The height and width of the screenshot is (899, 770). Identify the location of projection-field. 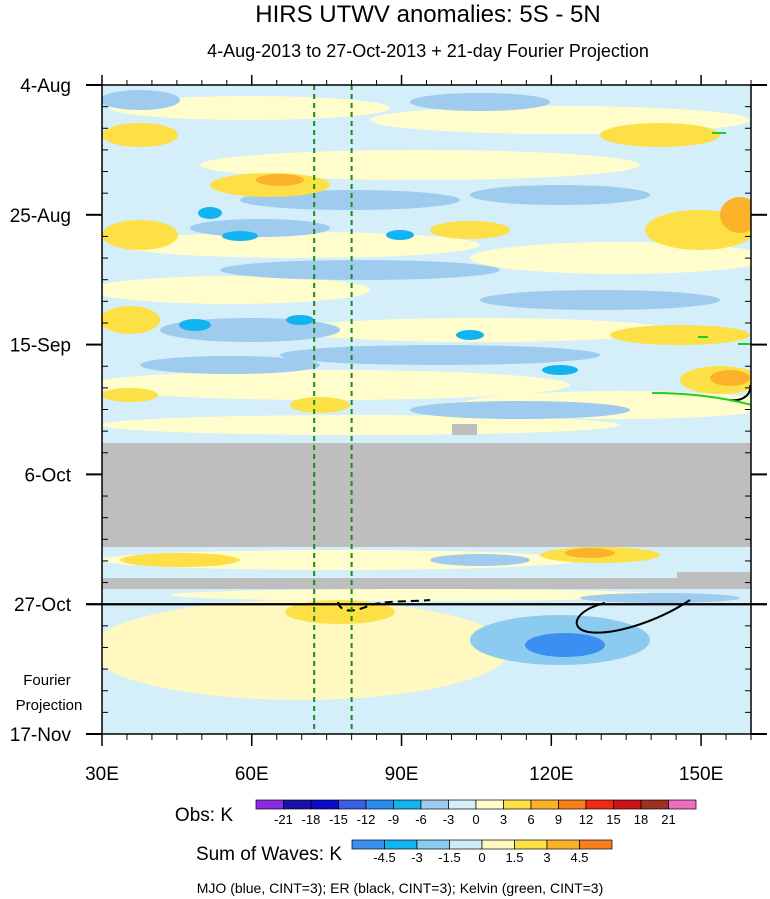
(426, 667).